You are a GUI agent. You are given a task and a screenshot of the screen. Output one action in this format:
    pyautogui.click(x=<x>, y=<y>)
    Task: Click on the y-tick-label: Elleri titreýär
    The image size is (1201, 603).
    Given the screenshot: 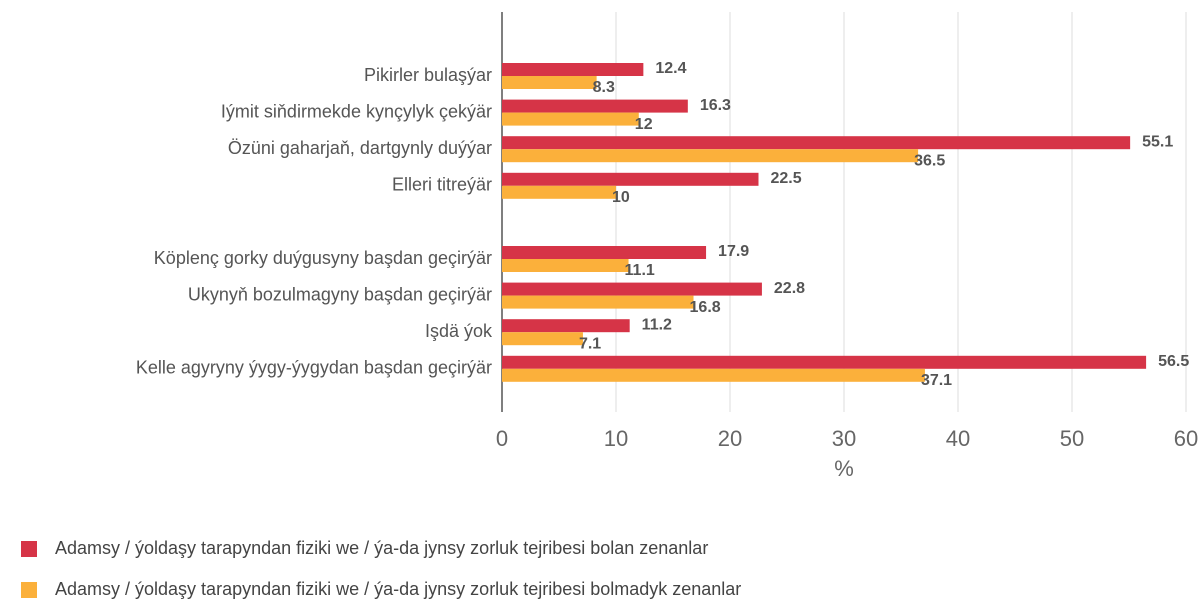 What is the action you would take?
    pyautogui.click(x=442, y=185)
    